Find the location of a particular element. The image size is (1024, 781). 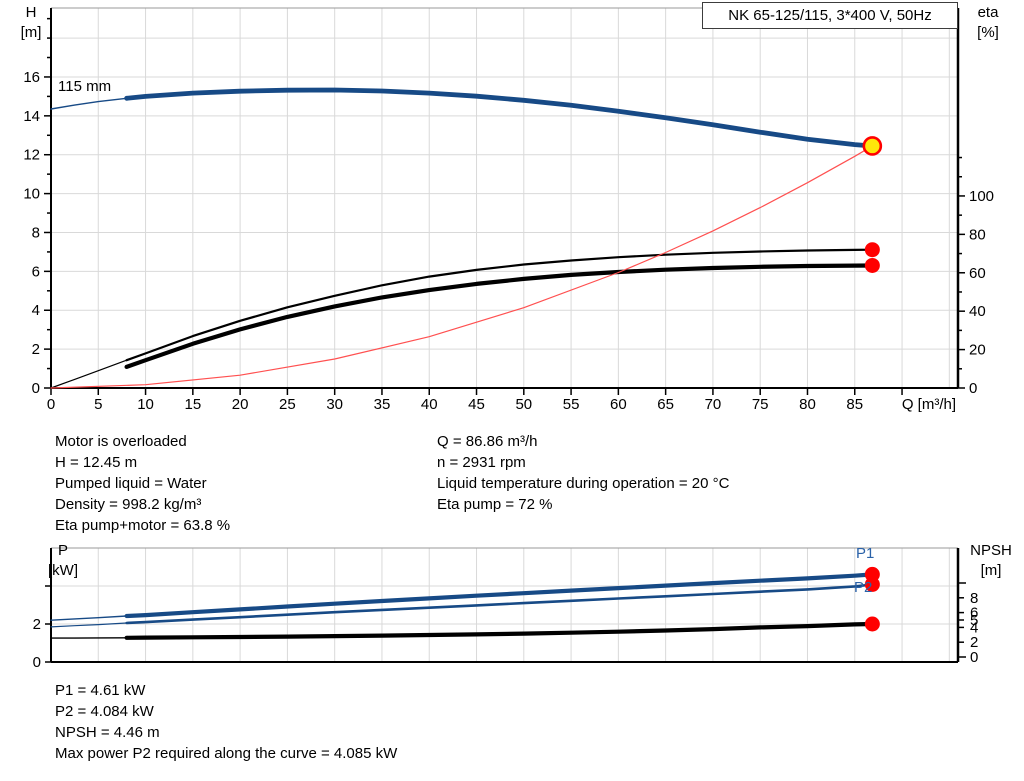

eta-pump-motor-point is located at coordinates (872, 265).